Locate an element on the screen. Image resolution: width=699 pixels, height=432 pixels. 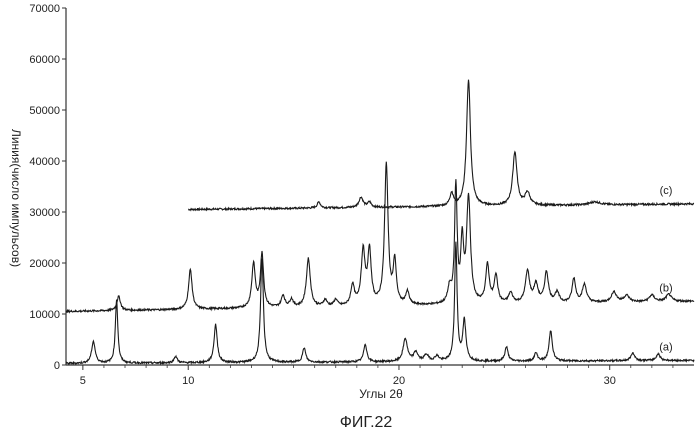
x-tick-label: 20 is located at coordinates (399, 381).